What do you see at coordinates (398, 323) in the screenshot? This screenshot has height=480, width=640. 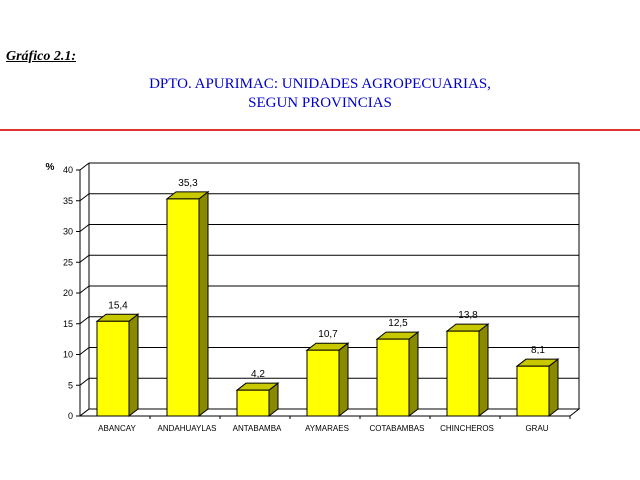 I see `bar-value-label: 12,5` at bounding box center [398, 323].